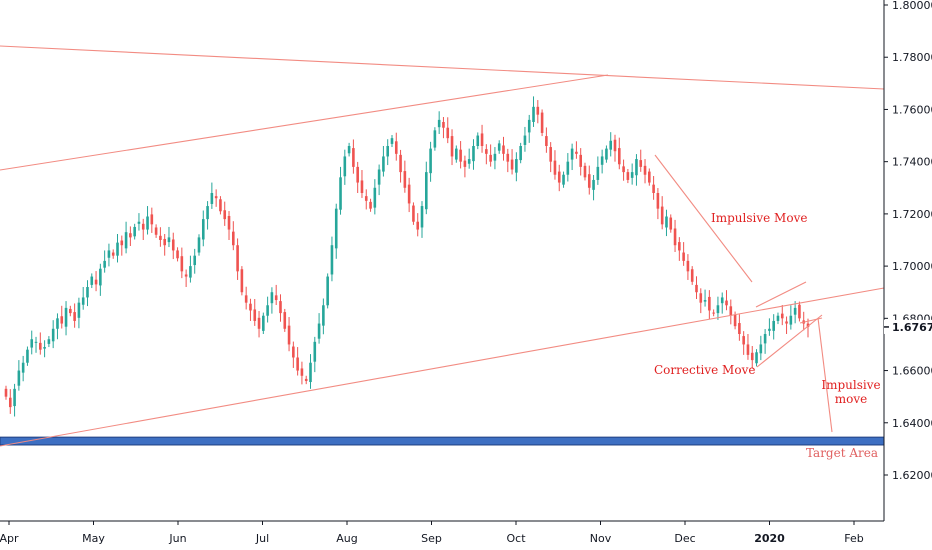 Image resolution: width=932 pixels, height=550 pixels. Describe the element at coordinates (912, 57) in the screenshot. I see `y-tick-label: 1.78000` at that location.